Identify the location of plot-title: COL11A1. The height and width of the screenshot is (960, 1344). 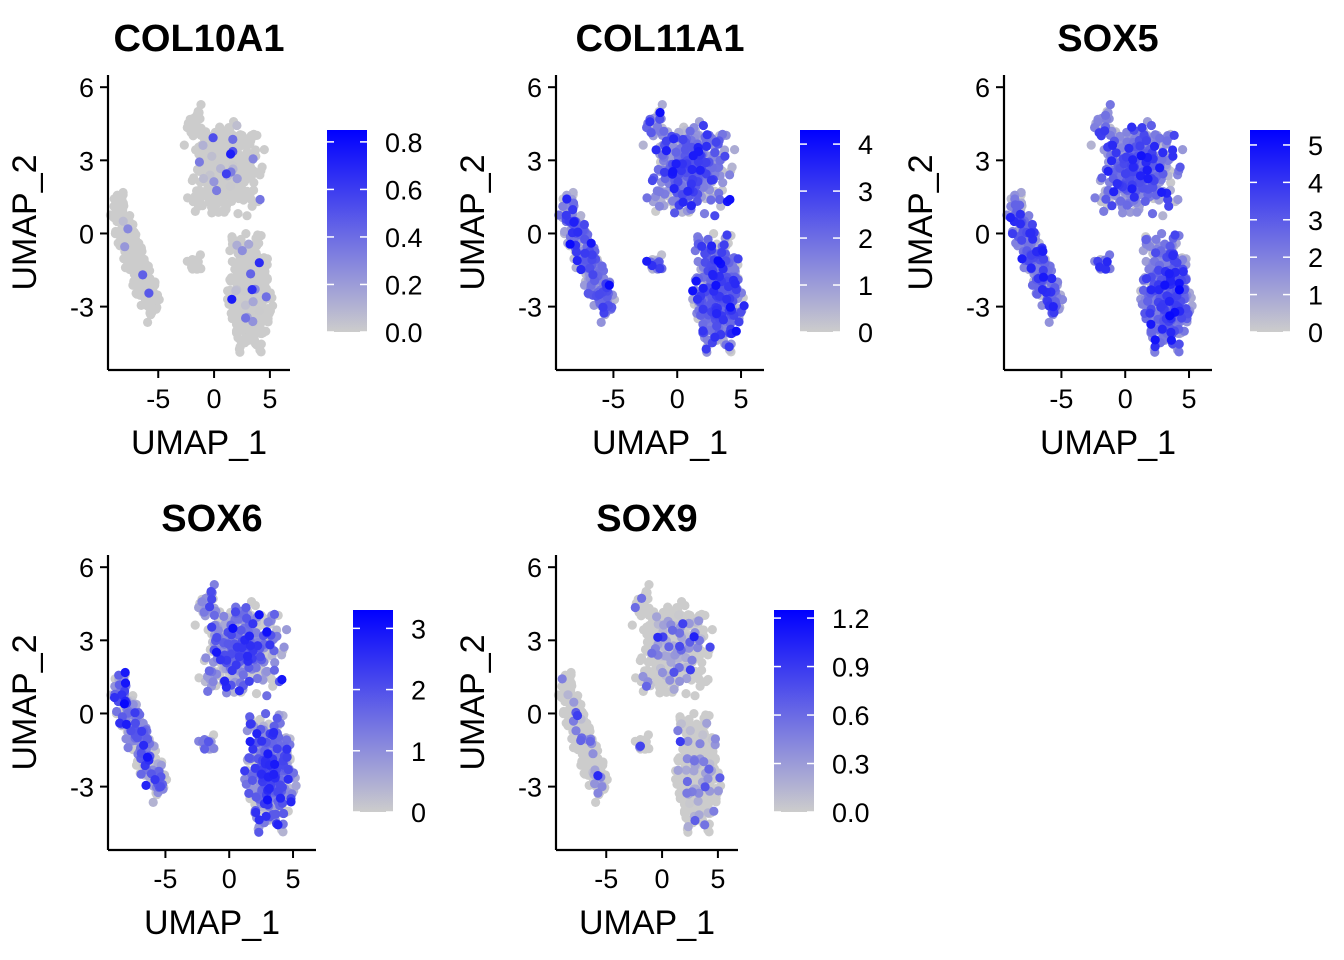
(660, 39).